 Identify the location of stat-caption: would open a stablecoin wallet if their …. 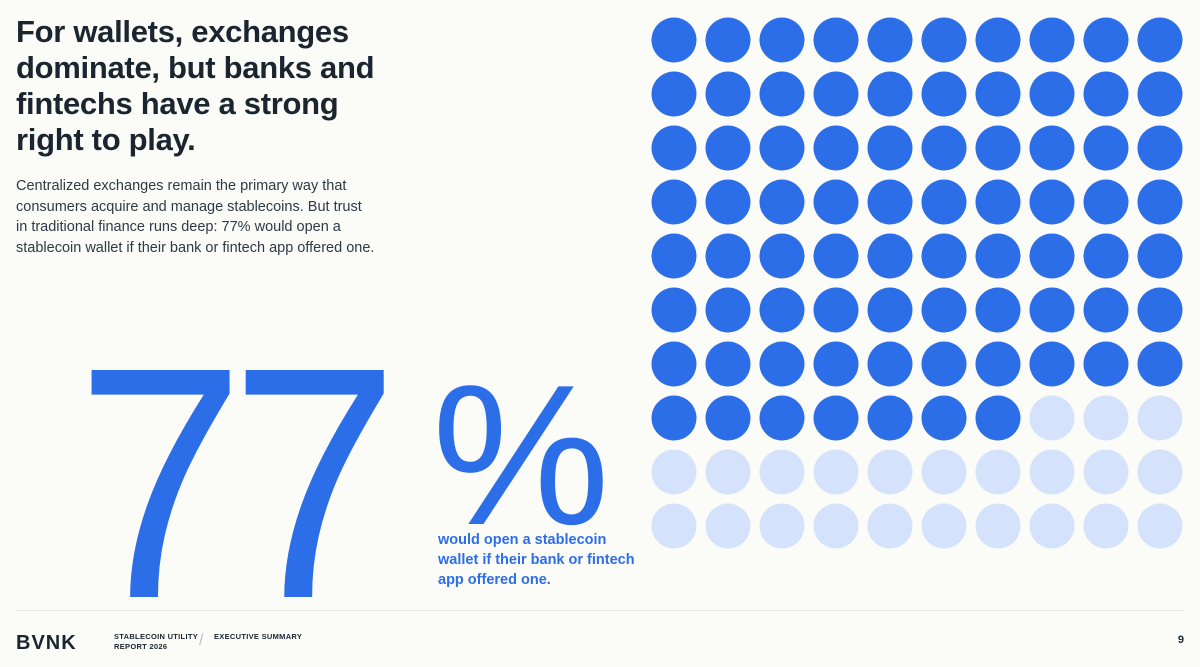
(536, 560).